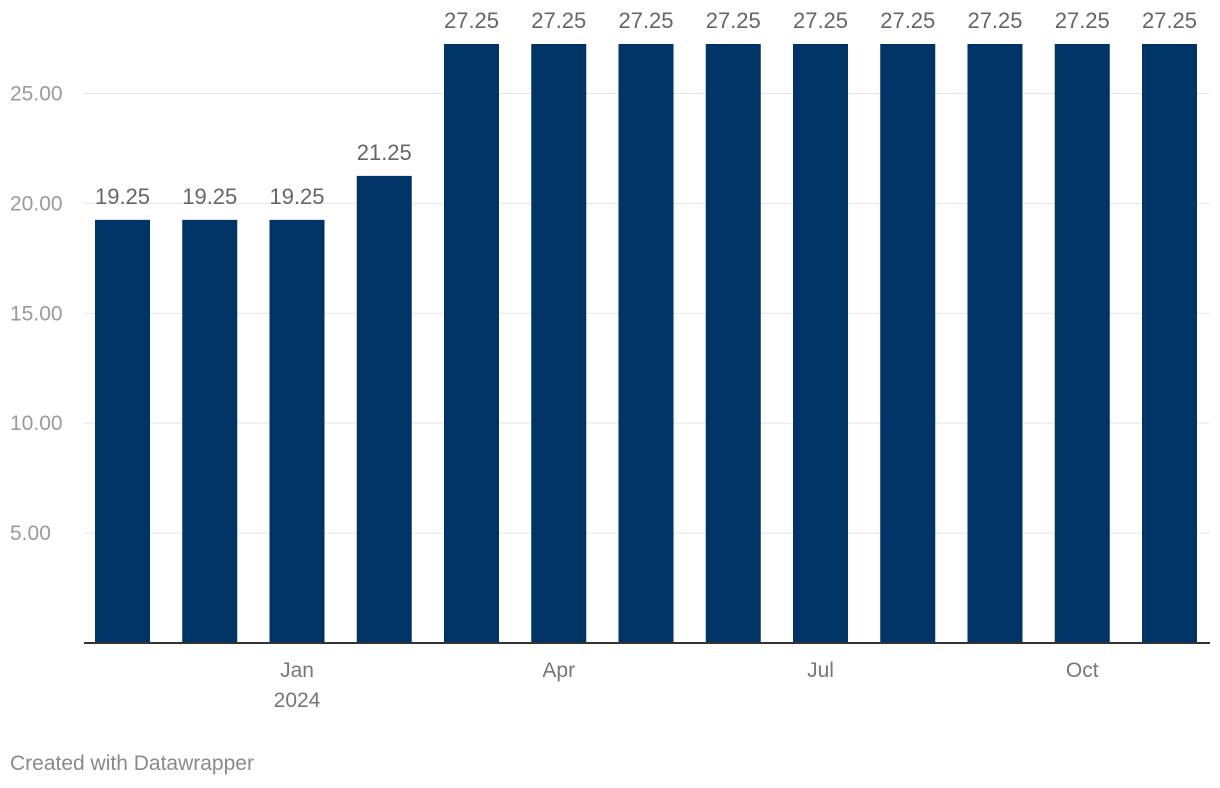 The image size is (1220, 788). Describe the element at coordinates (297, 700) in the screenshot. I see `x-tick-label: 2024` at that location.